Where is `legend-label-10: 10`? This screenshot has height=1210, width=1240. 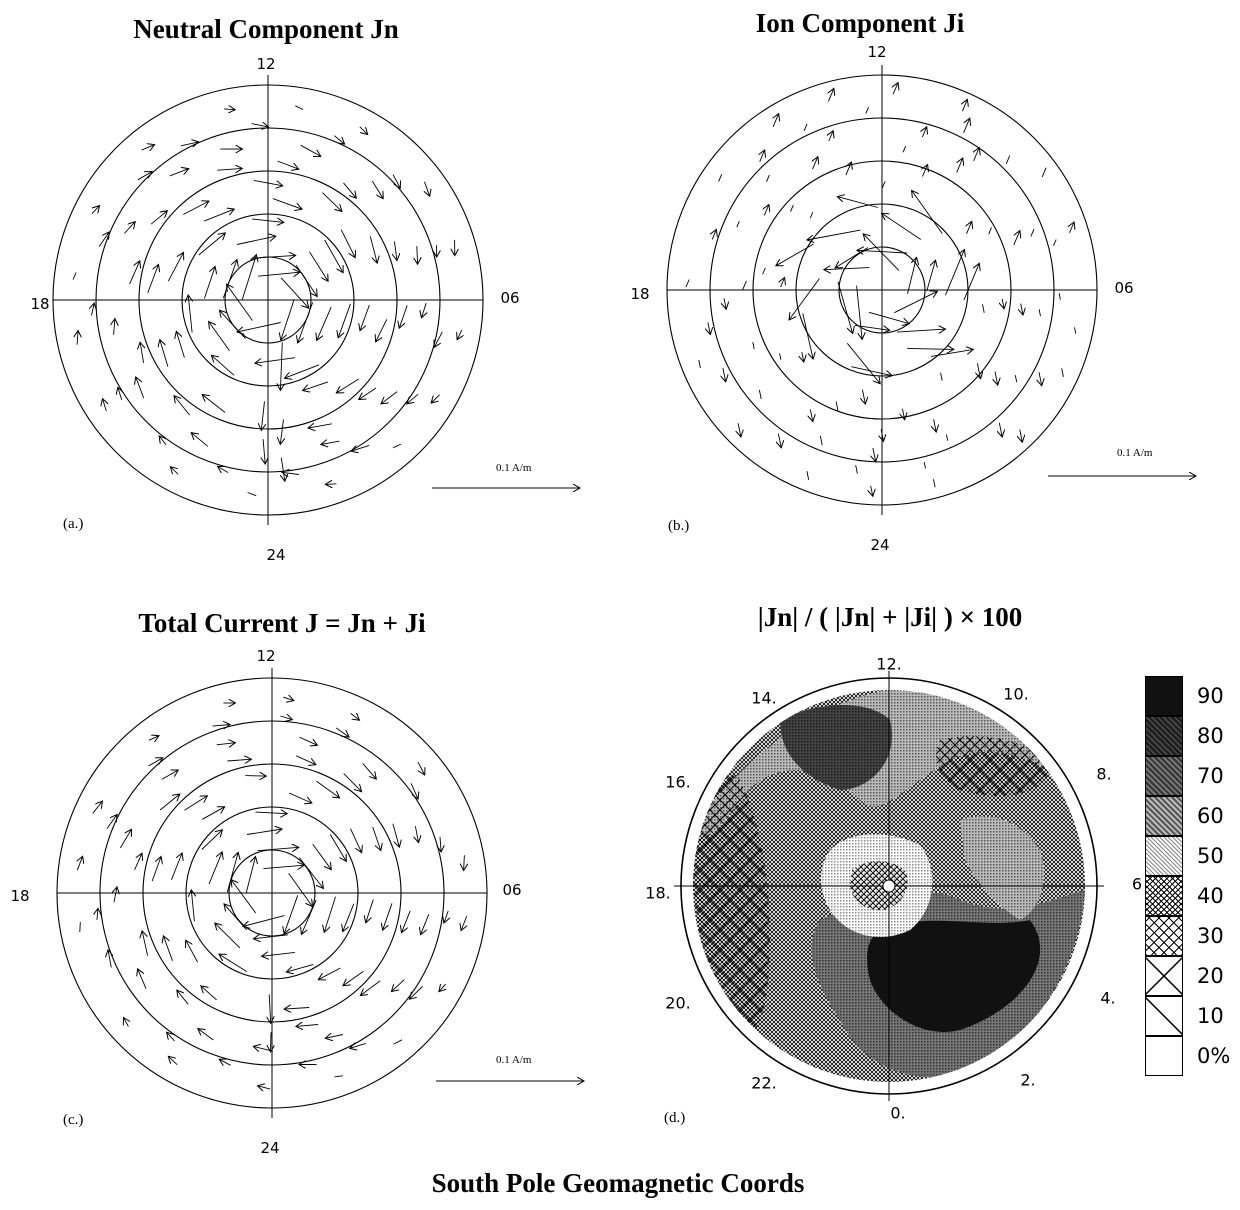 legend-label-10: 10 is located at coordinates (1210, 1016).